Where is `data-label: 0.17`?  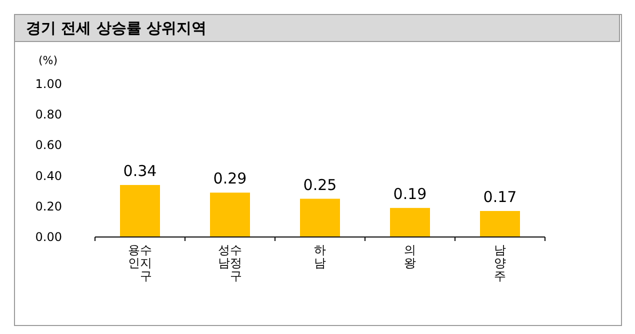
data-label: 0.17 is located at coordinates (500, 197).